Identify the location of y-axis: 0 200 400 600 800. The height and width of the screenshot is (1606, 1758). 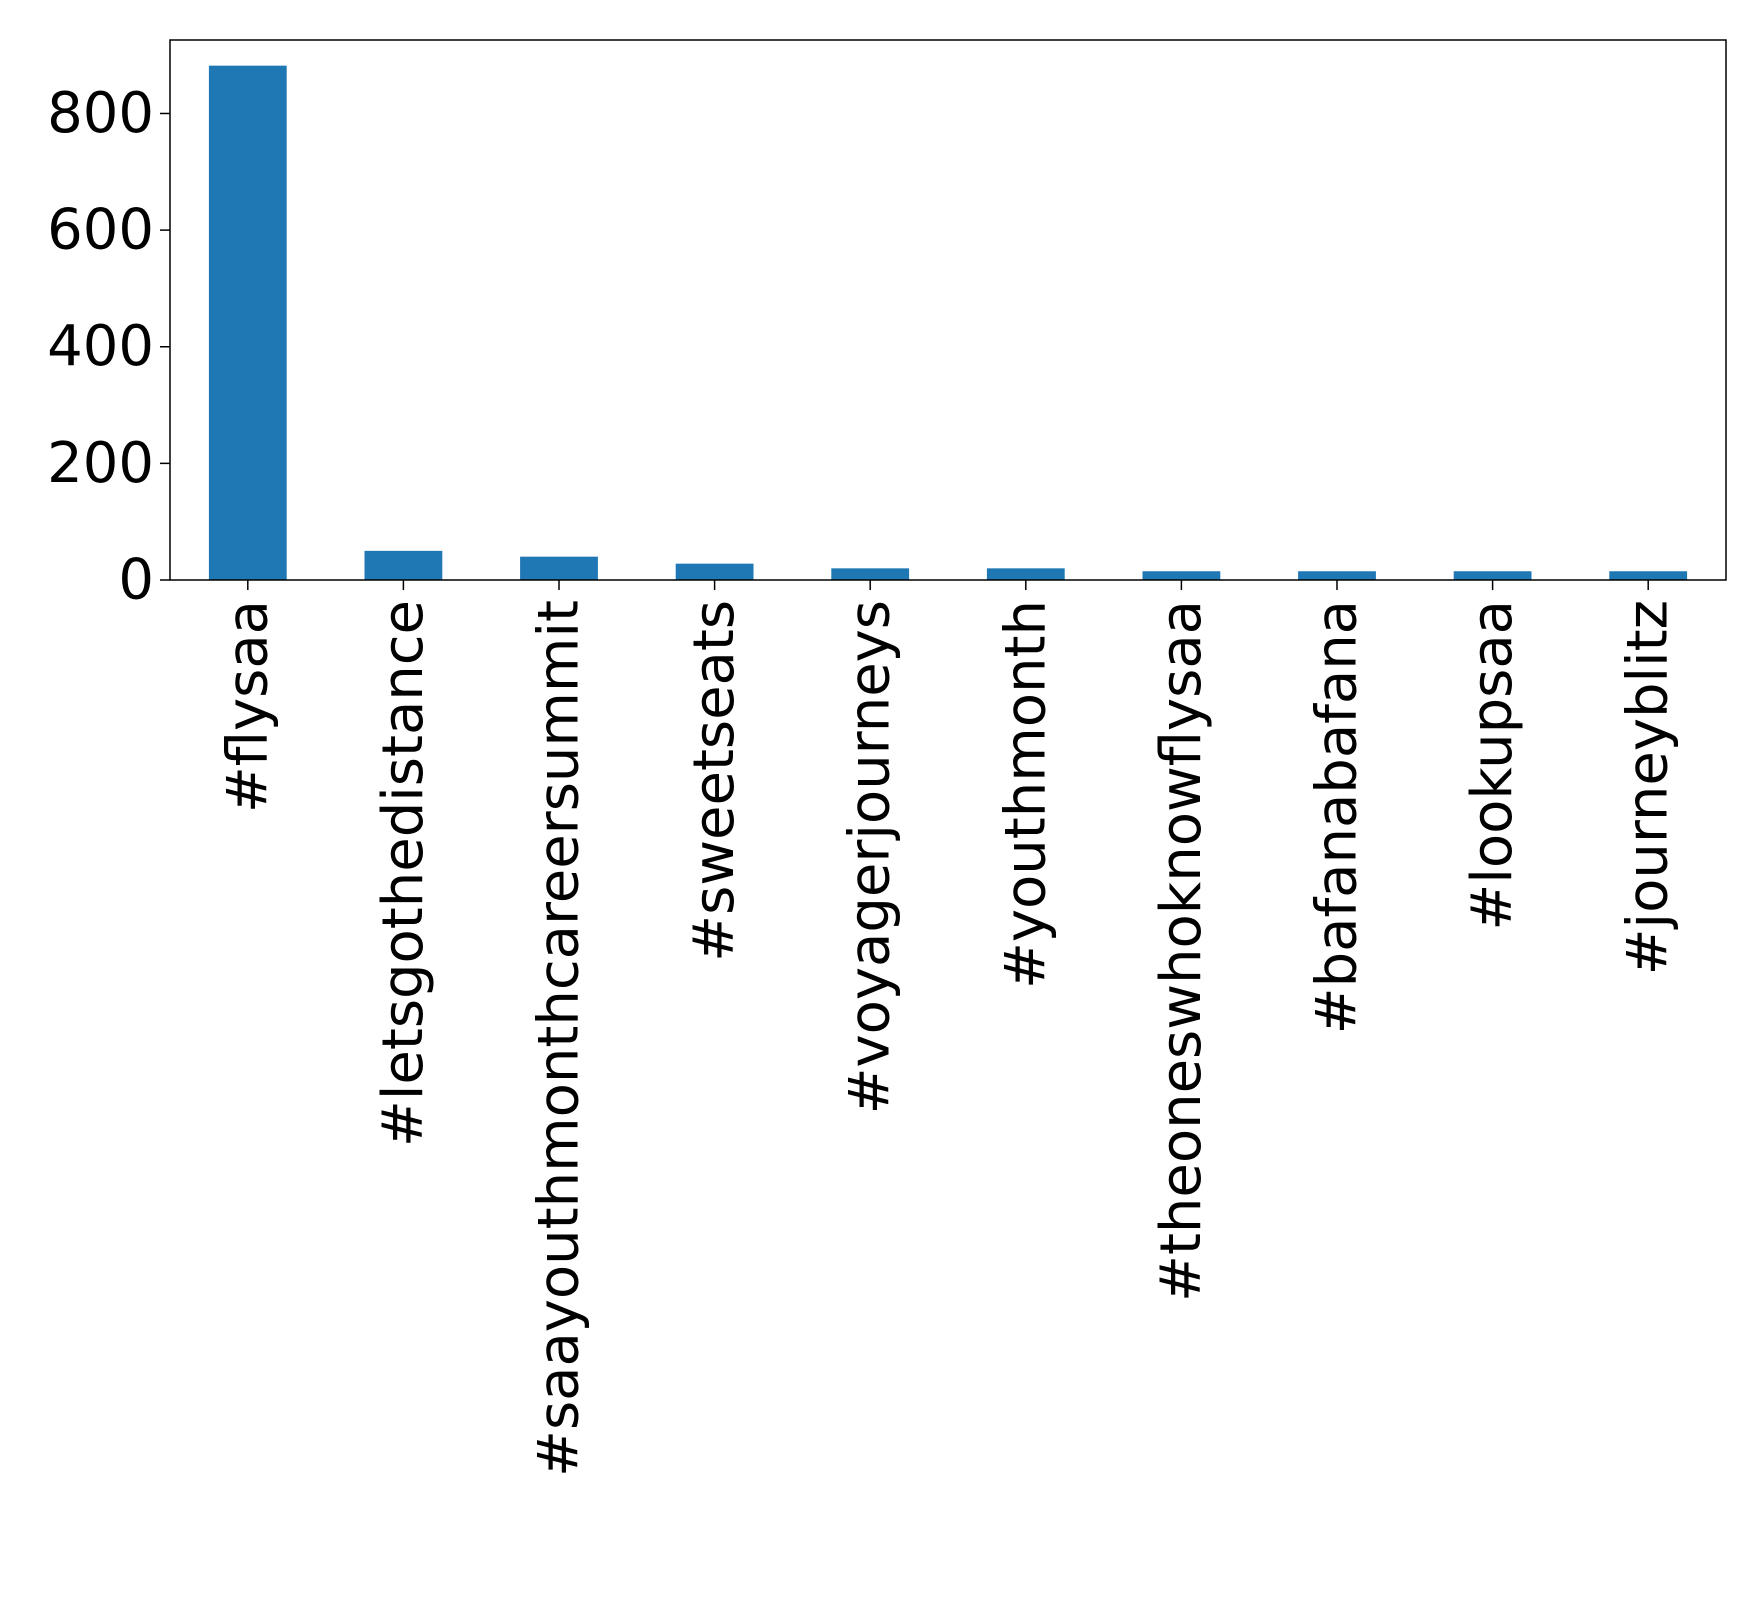
(108, 347).